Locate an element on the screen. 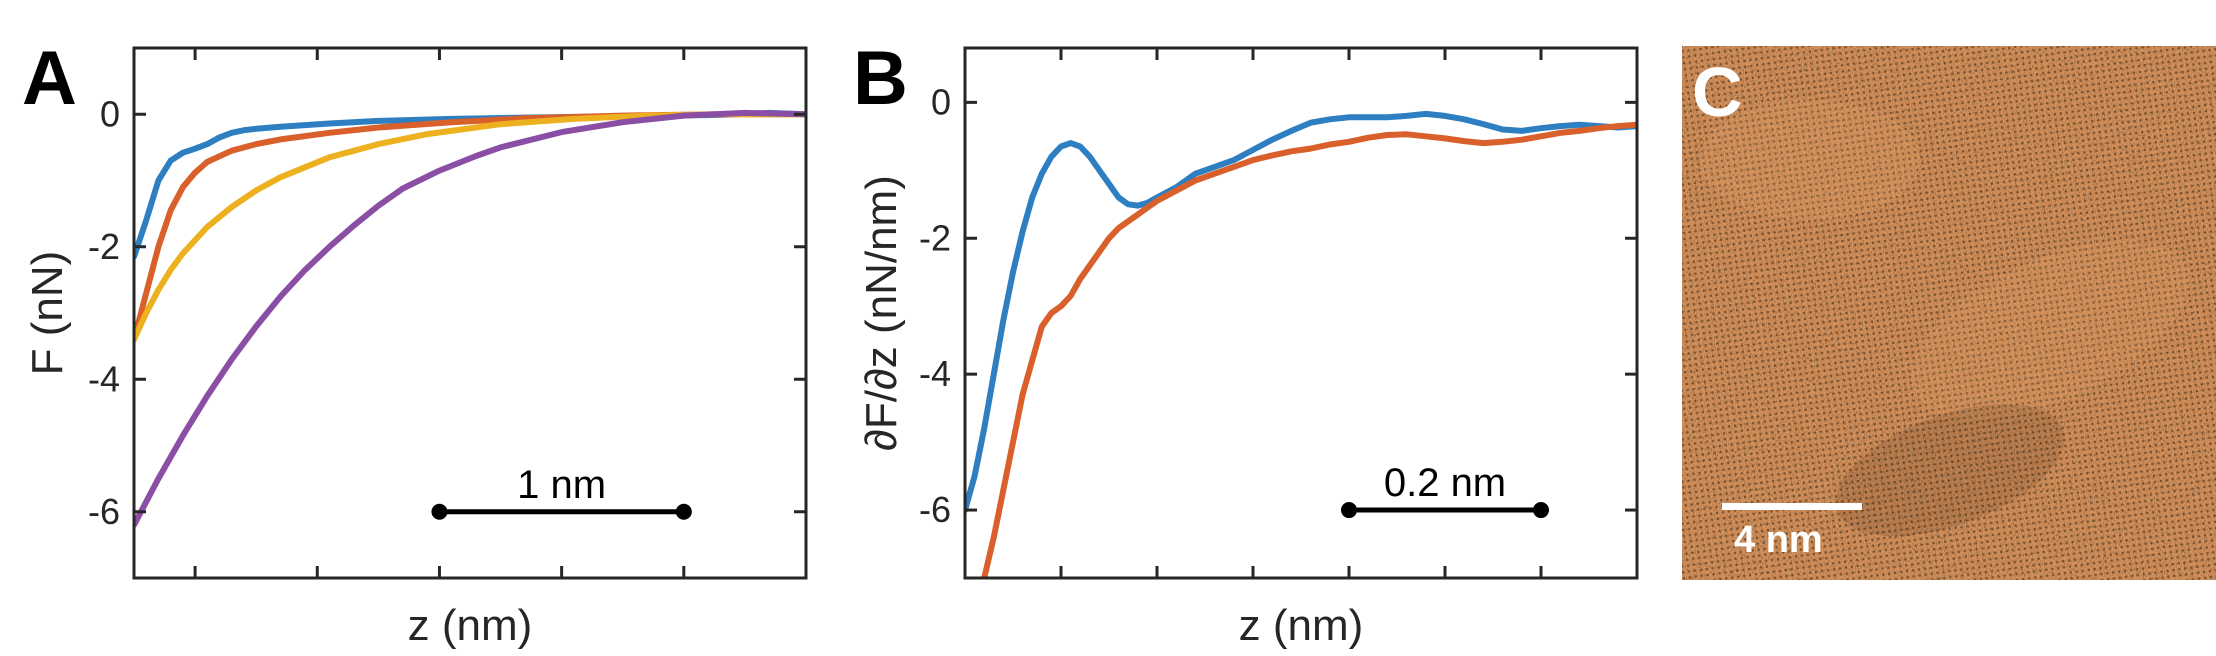 Image resolution: width=2216 pixels, height=656 pixels. scalebar-label: 1 nm is located at coordinates (561, 485).